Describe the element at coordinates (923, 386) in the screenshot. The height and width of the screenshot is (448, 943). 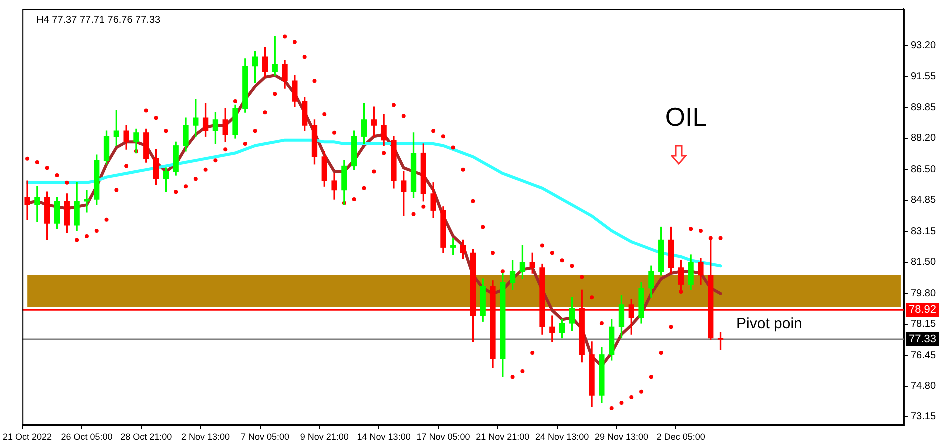
I see `y-tick-label: 74.80` at that location.